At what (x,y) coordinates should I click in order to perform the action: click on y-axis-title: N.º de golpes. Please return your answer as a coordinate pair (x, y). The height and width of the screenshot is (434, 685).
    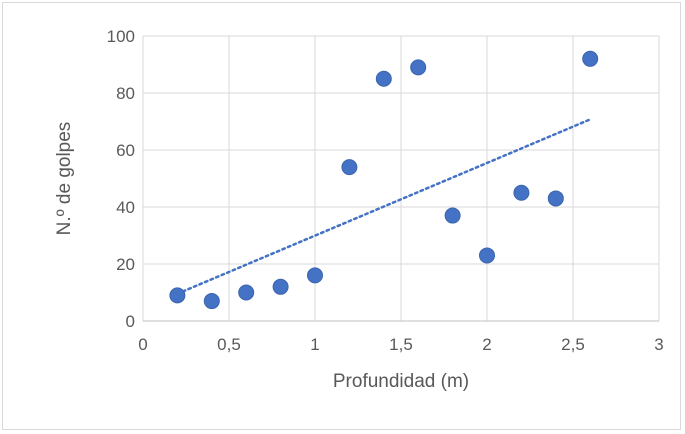
    Looking at the image, I should click on (64, 179).